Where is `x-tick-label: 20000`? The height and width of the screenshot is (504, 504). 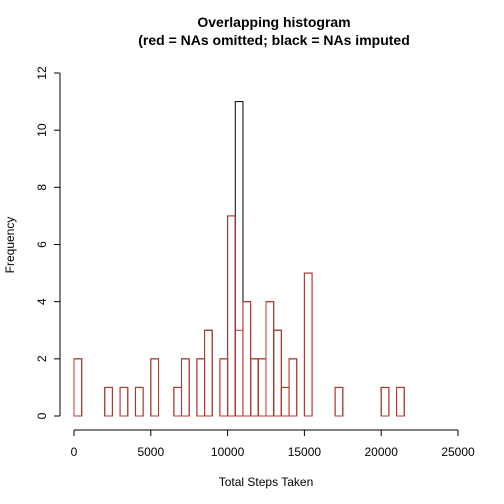 x-tick-label: 20000 is located at coordinates (382, 452).